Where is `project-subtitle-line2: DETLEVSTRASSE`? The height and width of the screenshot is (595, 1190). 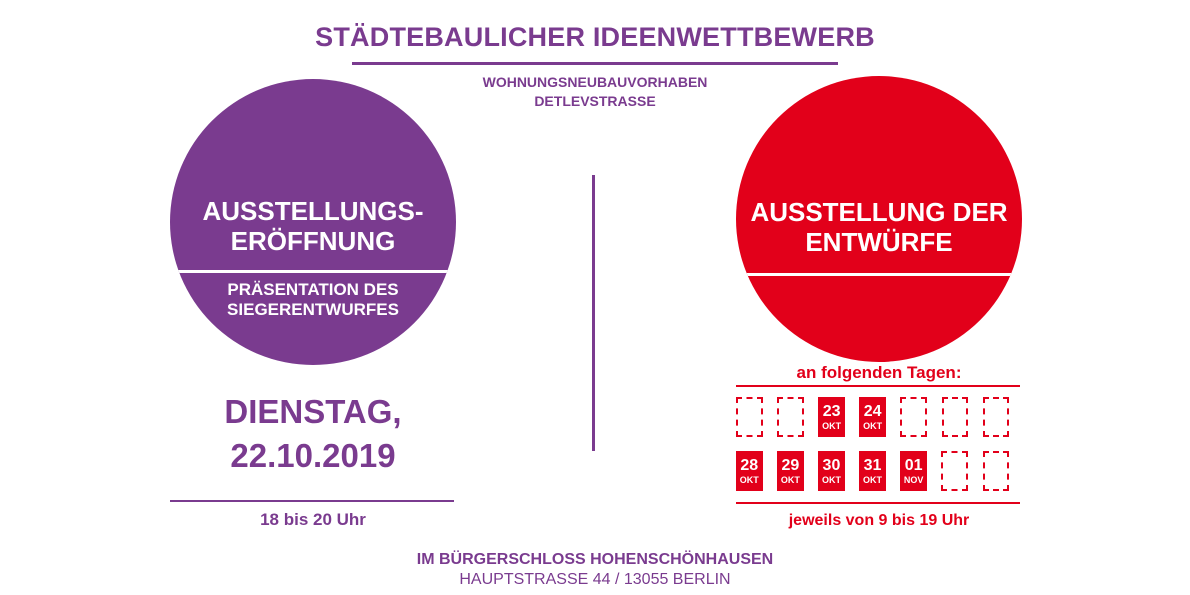
project-subtitle-line2: DETLEVSTRASSE is located at coordinates (595, 101).